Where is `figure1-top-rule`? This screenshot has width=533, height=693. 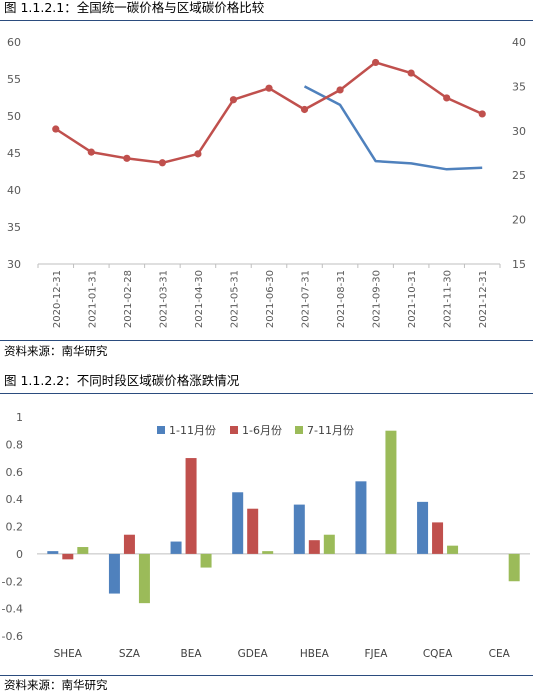
figure1-top-rule is located at coordinates (266, 20).